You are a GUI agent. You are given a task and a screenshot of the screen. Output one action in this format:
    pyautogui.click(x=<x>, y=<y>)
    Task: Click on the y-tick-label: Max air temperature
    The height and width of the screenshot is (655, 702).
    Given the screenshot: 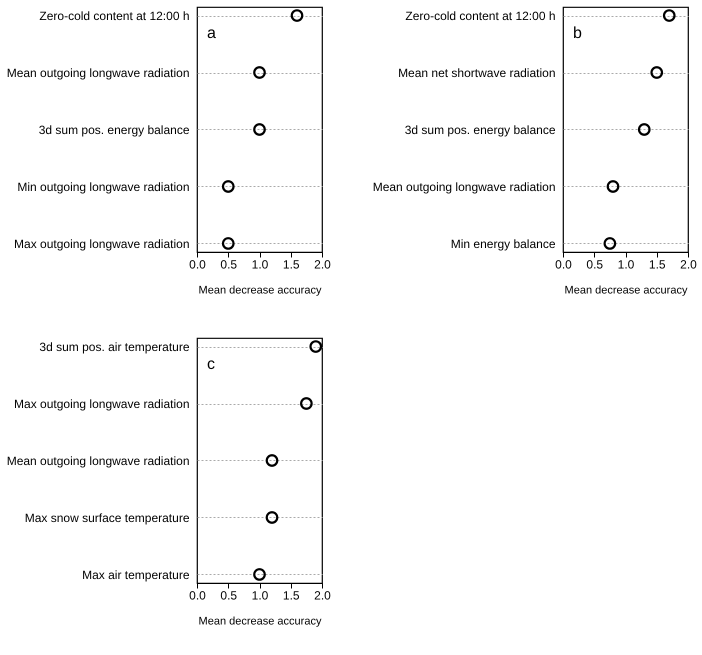 What is the action you would take?
    pyautogui.click(x=136, y=575)
    